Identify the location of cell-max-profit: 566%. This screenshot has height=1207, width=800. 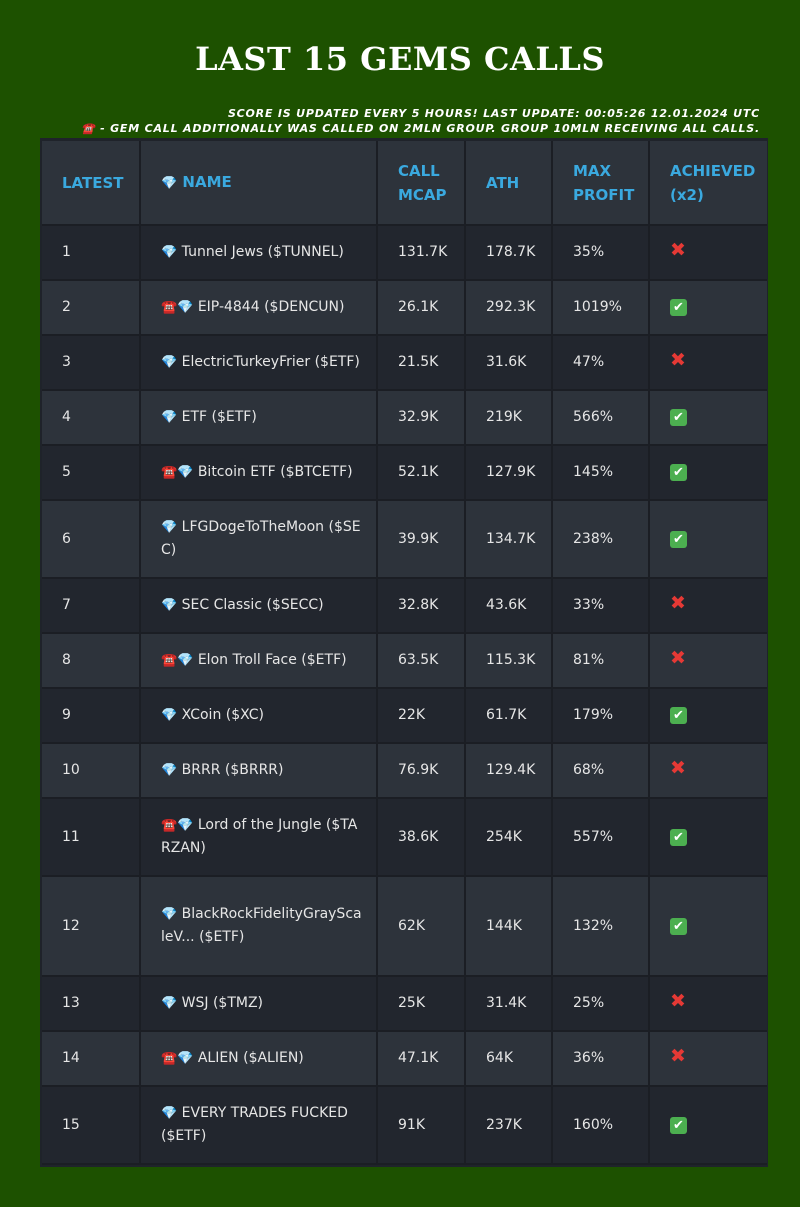
(601, 418).